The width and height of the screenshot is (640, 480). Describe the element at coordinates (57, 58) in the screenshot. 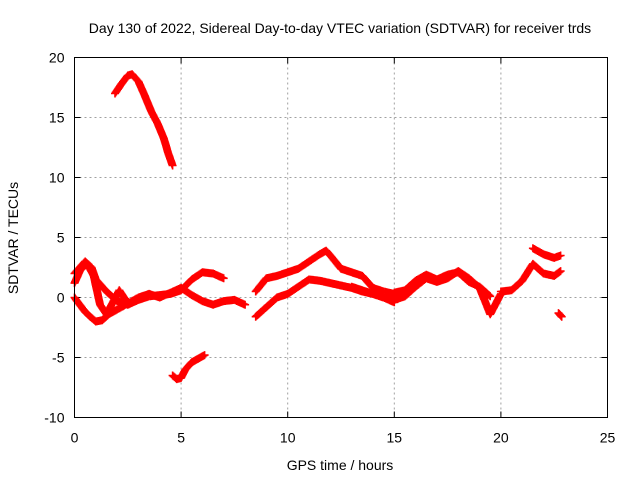

I see `y-tick-label: 20` at that location.